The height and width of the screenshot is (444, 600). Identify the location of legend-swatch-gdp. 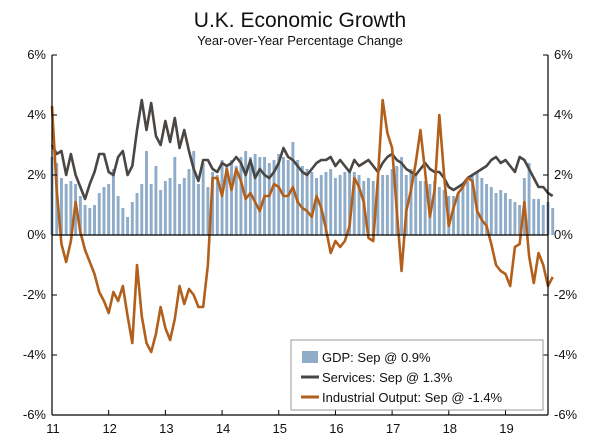
(310, 357).